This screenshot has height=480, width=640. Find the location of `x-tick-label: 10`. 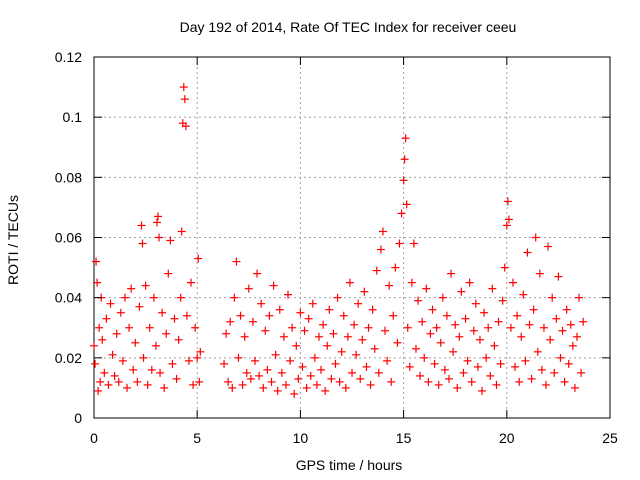

x-tick-label: 10 is located at coordinates (301, 438).